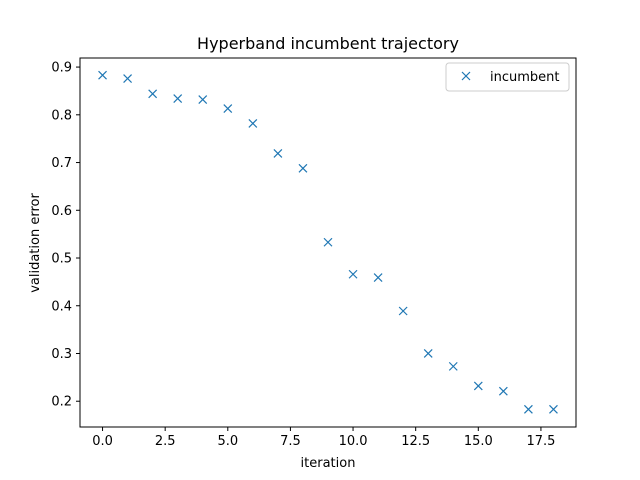 The width and height of the screenshot is (640, 480). I want to click on x-tick-label: 2.5, so click(165, 441).